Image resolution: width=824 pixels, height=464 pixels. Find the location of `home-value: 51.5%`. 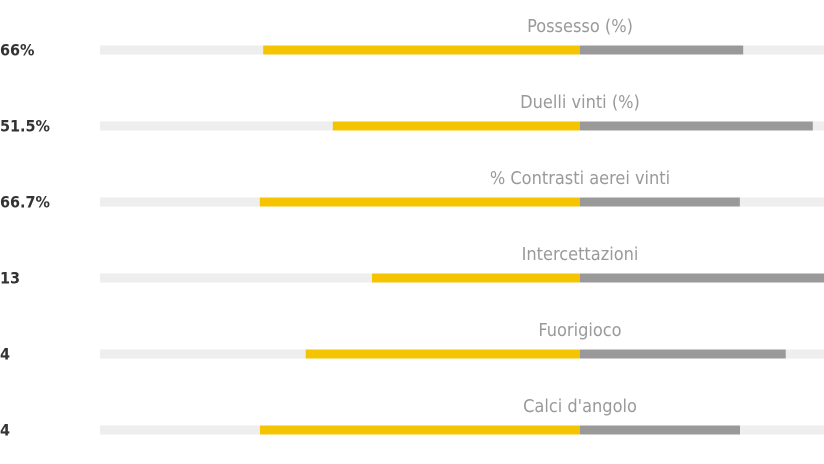

home-value: 51.5% is located at coordinates (25, 126).